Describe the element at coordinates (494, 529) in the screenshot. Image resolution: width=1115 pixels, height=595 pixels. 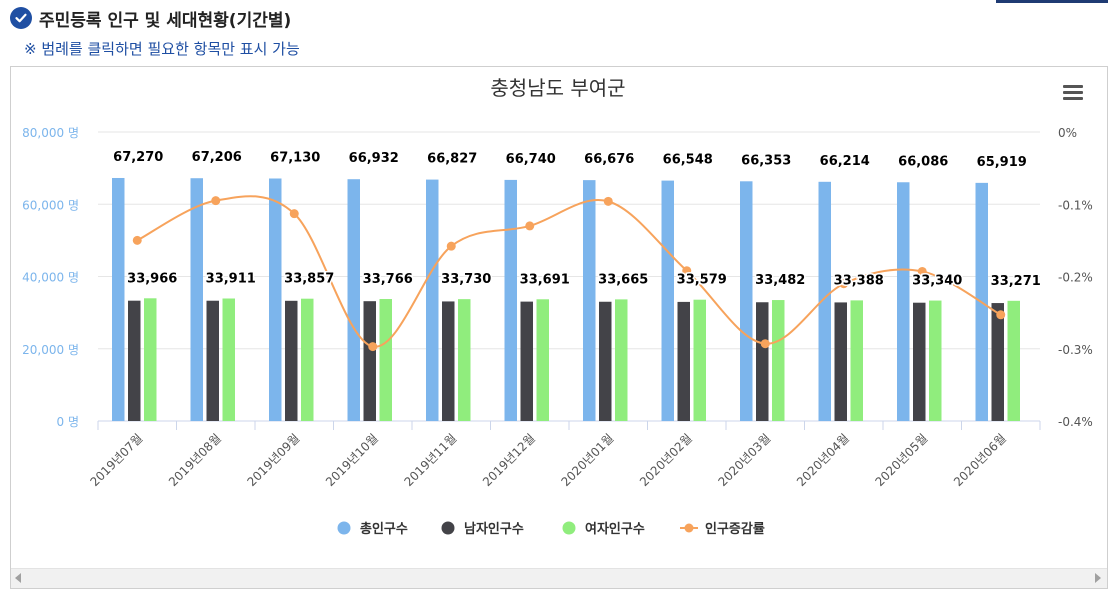
I see `legend-label: 남자인구수` at that location.